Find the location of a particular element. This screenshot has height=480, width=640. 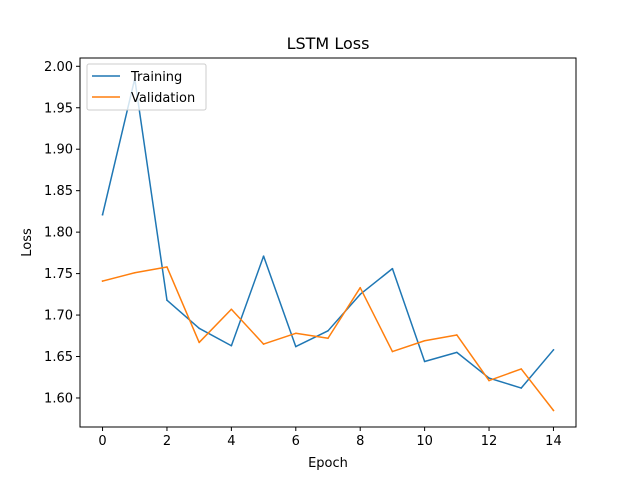

x-tick-label: 10 is located at coordinates (424, 441).